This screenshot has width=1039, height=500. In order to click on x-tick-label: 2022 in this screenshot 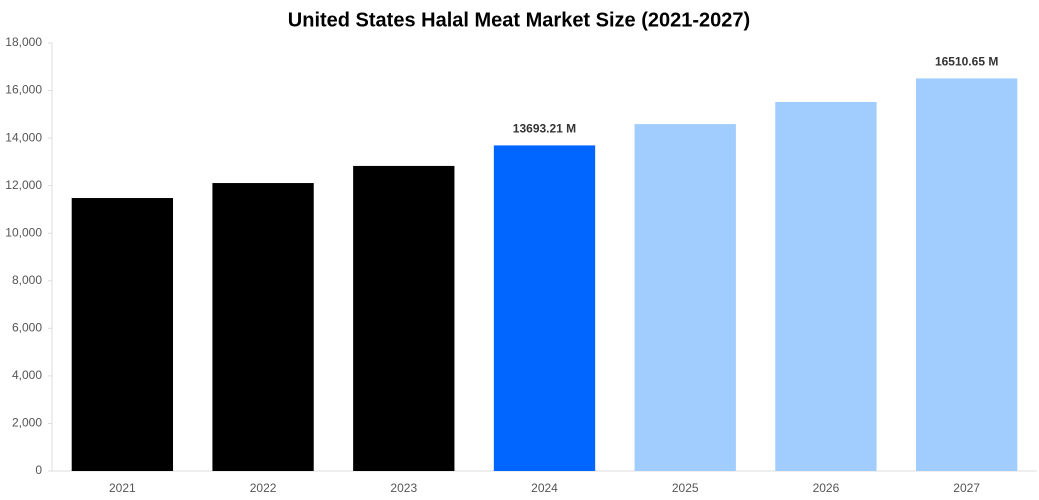, I will do `click(263, 488)`.